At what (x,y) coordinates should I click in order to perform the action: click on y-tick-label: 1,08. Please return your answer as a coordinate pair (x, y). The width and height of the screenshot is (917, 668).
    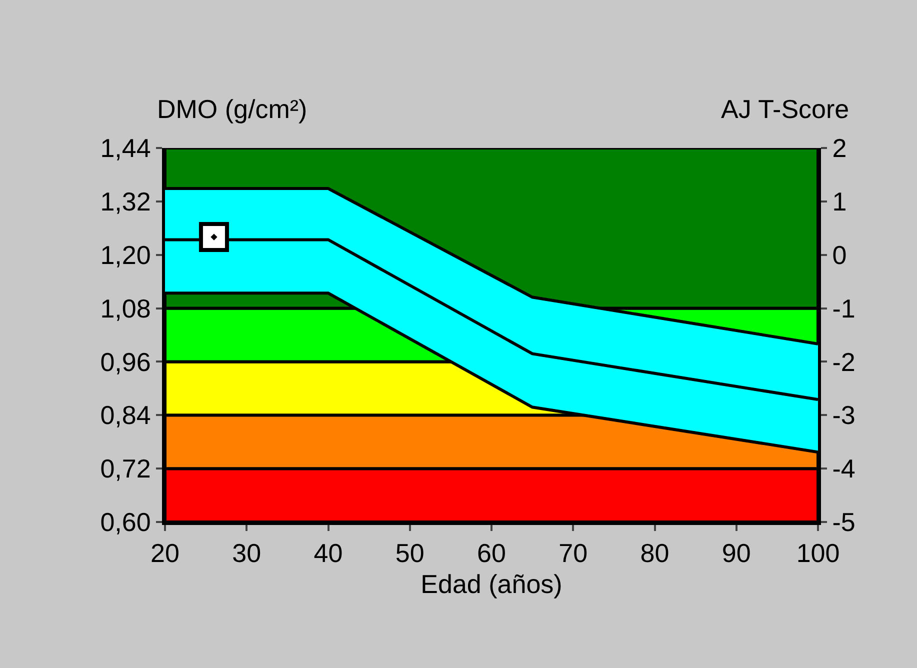
    Looking at the image, I should click on (125, 308).